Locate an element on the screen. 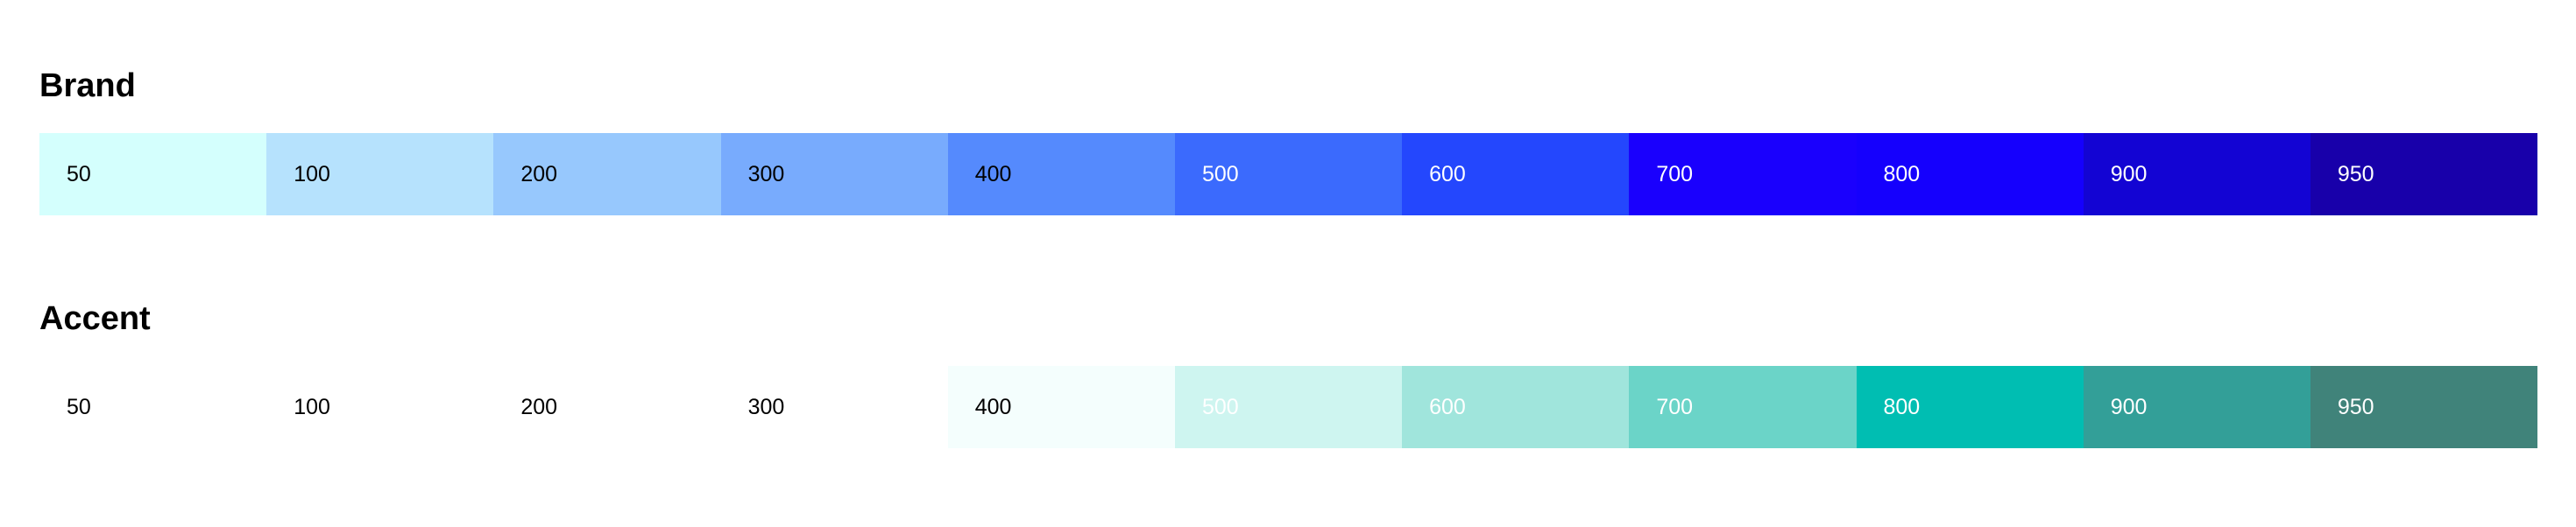  swatch-brand-400: 400 is located at coordinates (1061, 174).